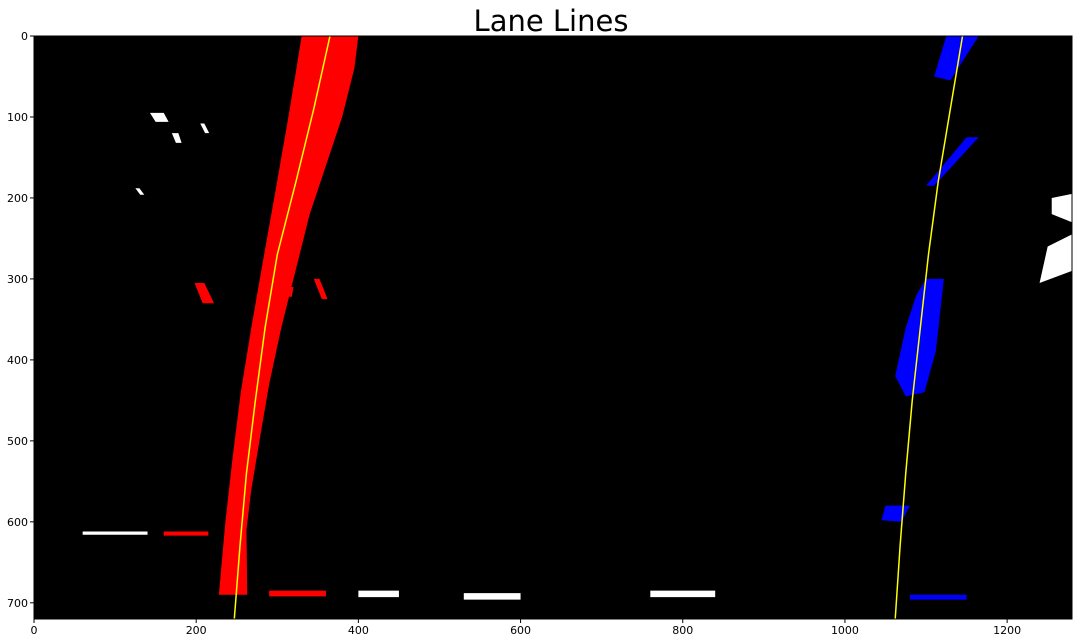  I want to click on y-tick-label: 700, so click(17, 603).